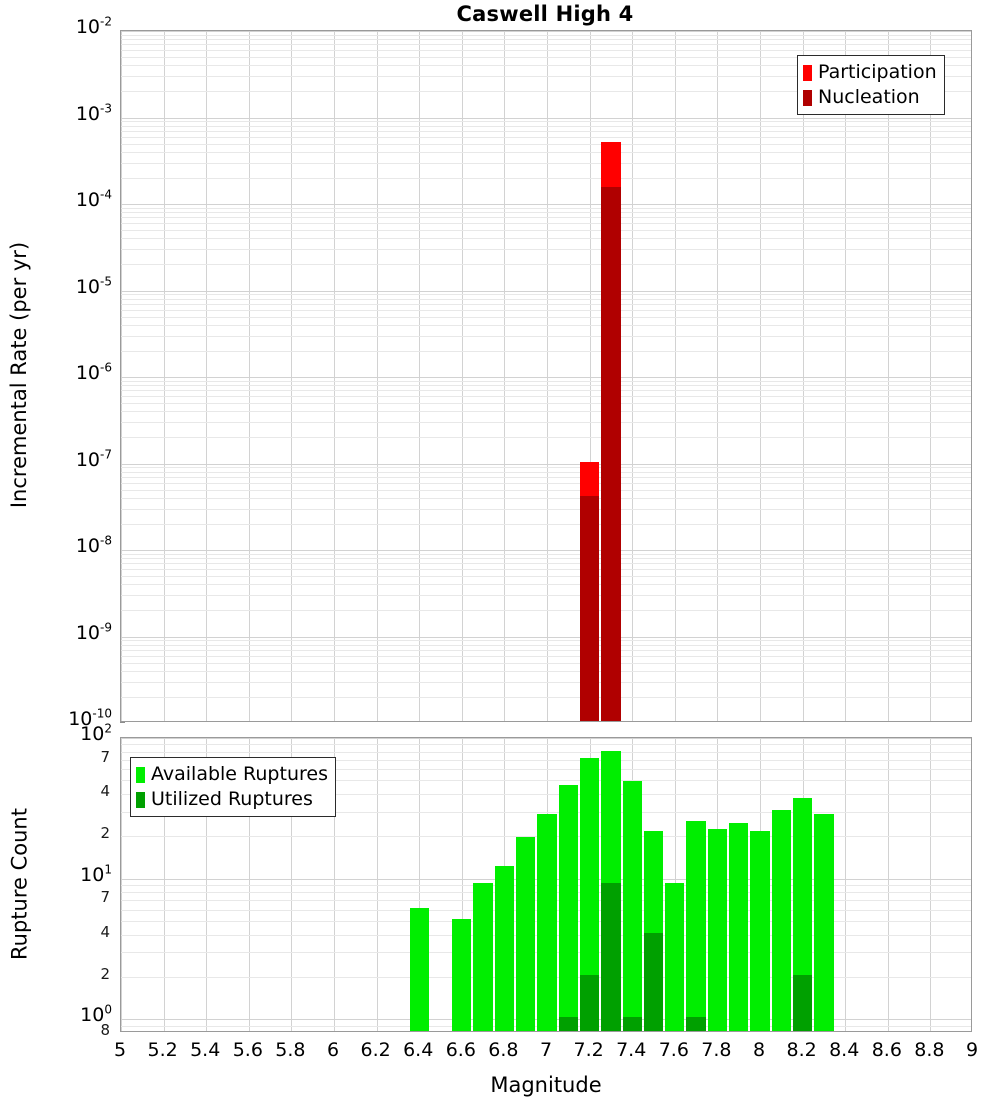  Describe the element at coordinates (93, 286) in the screenshot. I see `y-tick-label-top: 10⁻⁵` at that location.